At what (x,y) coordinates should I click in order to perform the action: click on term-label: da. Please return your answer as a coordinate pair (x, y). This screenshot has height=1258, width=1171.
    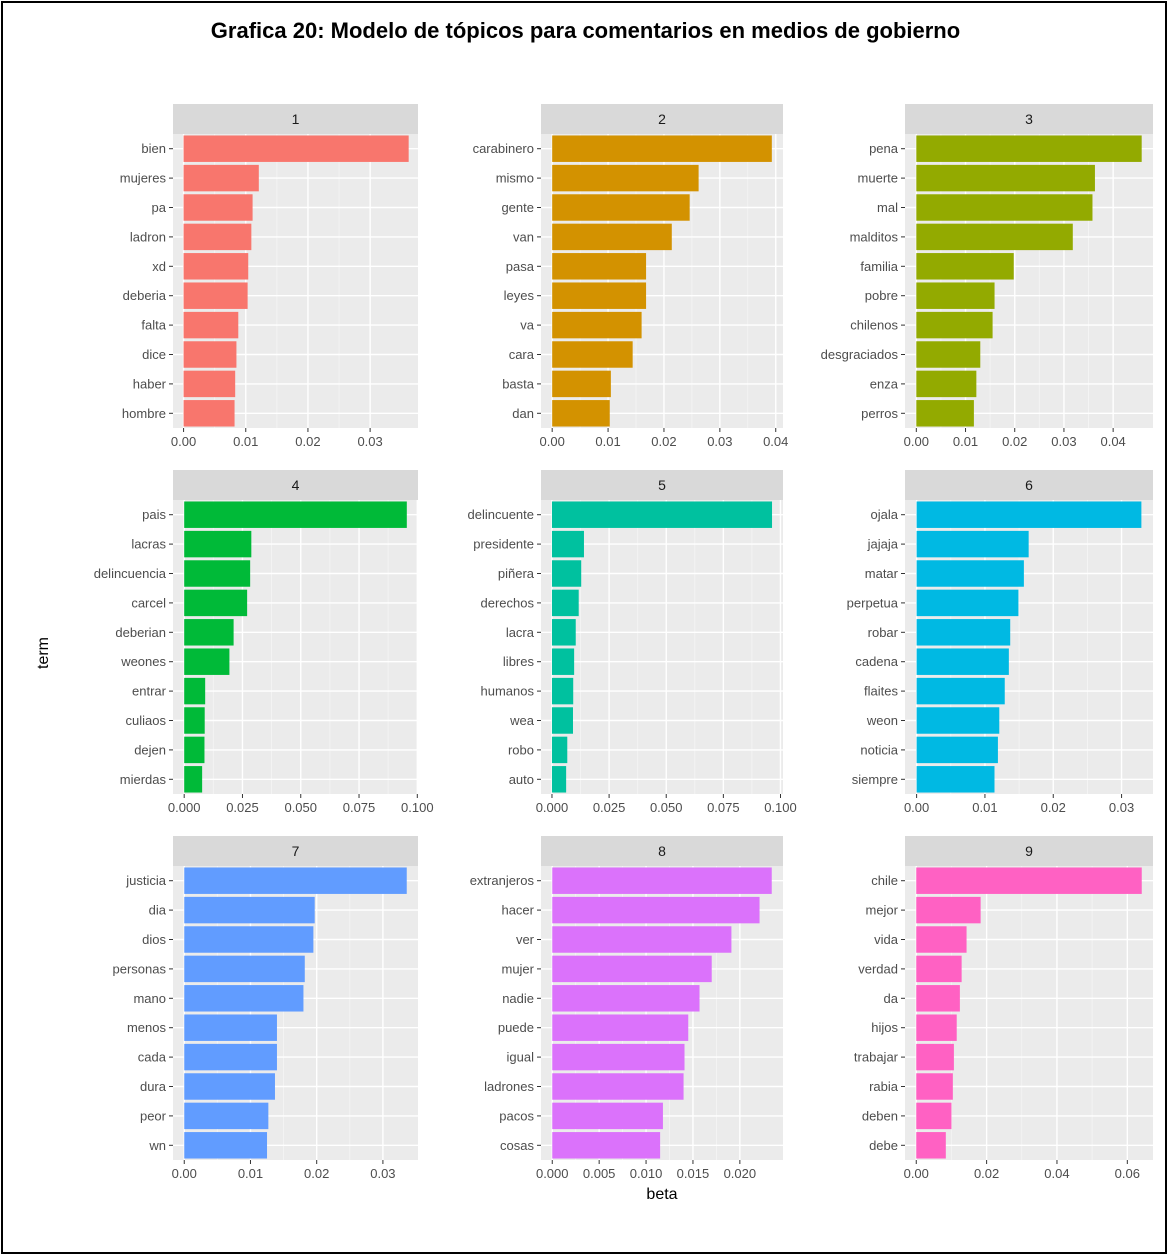
    Looking at the image, I should click on (891, 998).